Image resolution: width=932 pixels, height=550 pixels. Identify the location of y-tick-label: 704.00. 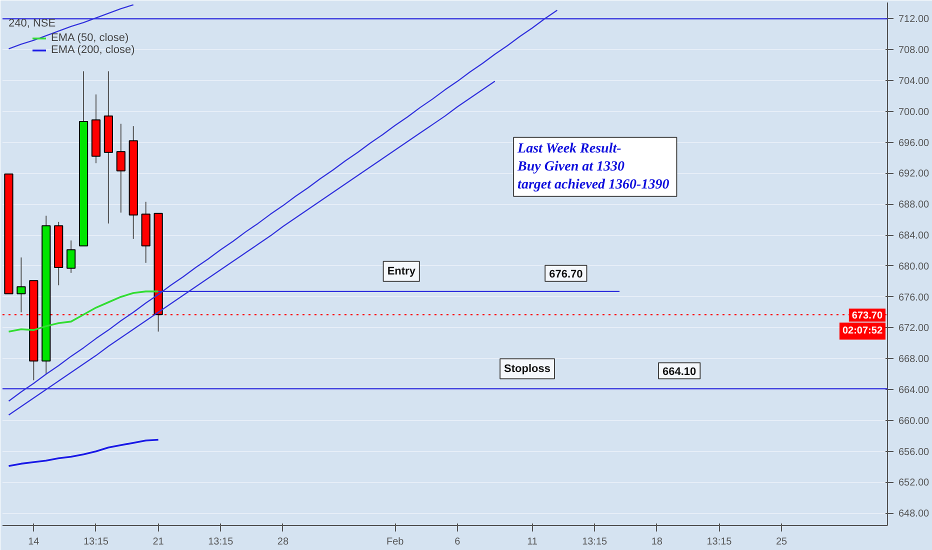
(914, 82).